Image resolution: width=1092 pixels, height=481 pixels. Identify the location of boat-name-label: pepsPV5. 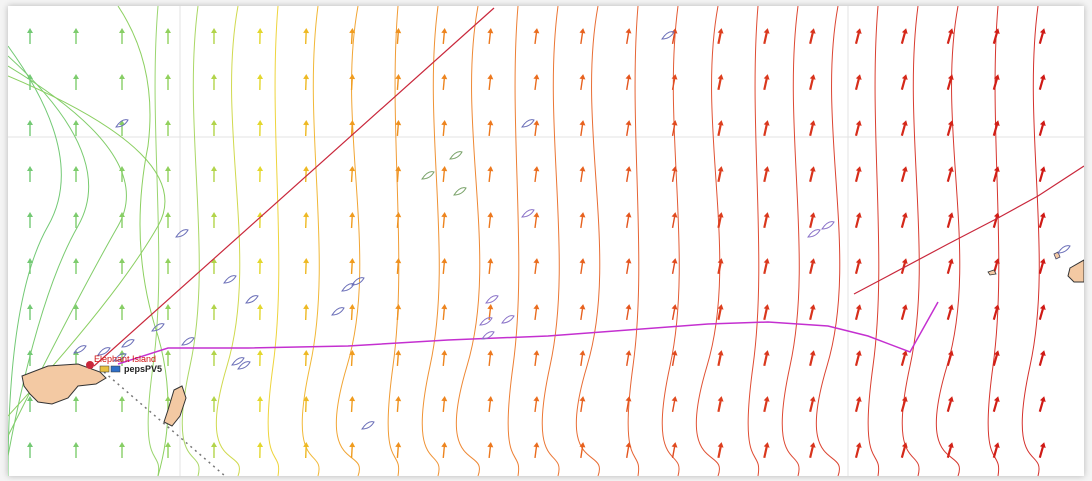
(143, 369).